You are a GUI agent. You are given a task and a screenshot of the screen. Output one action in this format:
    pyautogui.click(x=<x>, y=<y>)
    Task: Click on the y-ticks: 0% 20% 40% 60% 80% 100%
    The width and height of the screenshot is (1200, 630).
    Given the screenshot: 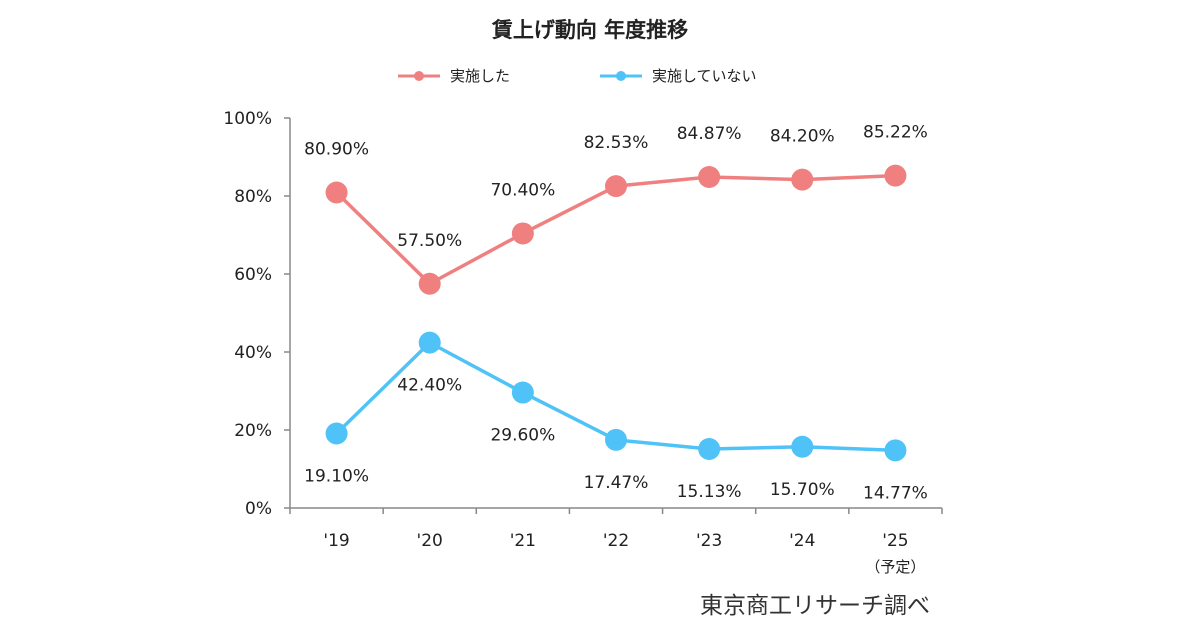 What is the action you would take?
    pyautogui.click(x=256, y=314)
    